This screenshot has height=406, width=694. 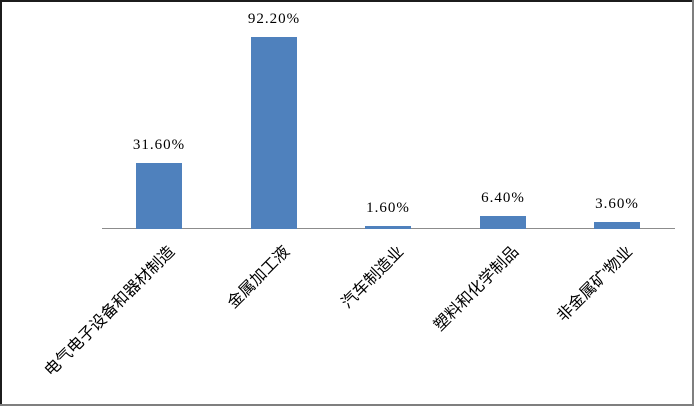 I want to click on data-label: 92.20%, so click(x=274, y=19).